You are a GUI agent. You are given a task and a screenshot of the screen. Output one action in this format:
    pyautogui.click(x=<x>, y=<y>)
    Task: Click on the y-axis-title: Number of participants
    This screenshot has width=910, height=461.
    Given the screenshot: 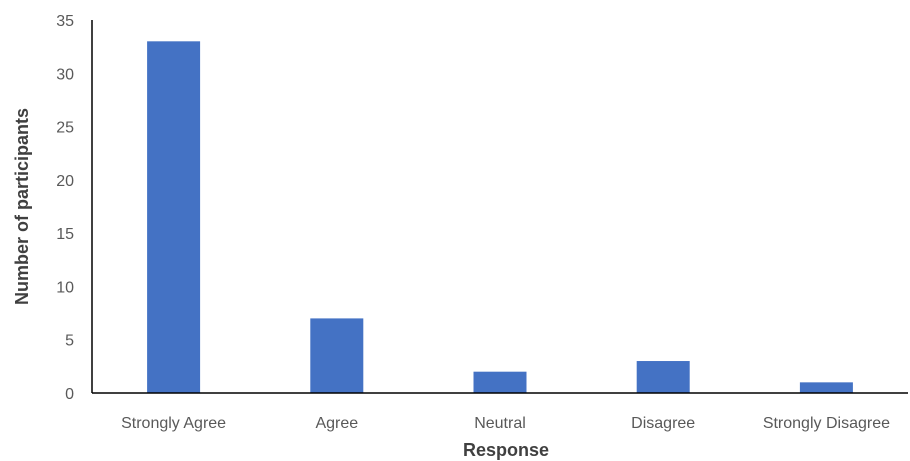 What is the action you would take?
    pyautogui.click(x=22, y=206)
    